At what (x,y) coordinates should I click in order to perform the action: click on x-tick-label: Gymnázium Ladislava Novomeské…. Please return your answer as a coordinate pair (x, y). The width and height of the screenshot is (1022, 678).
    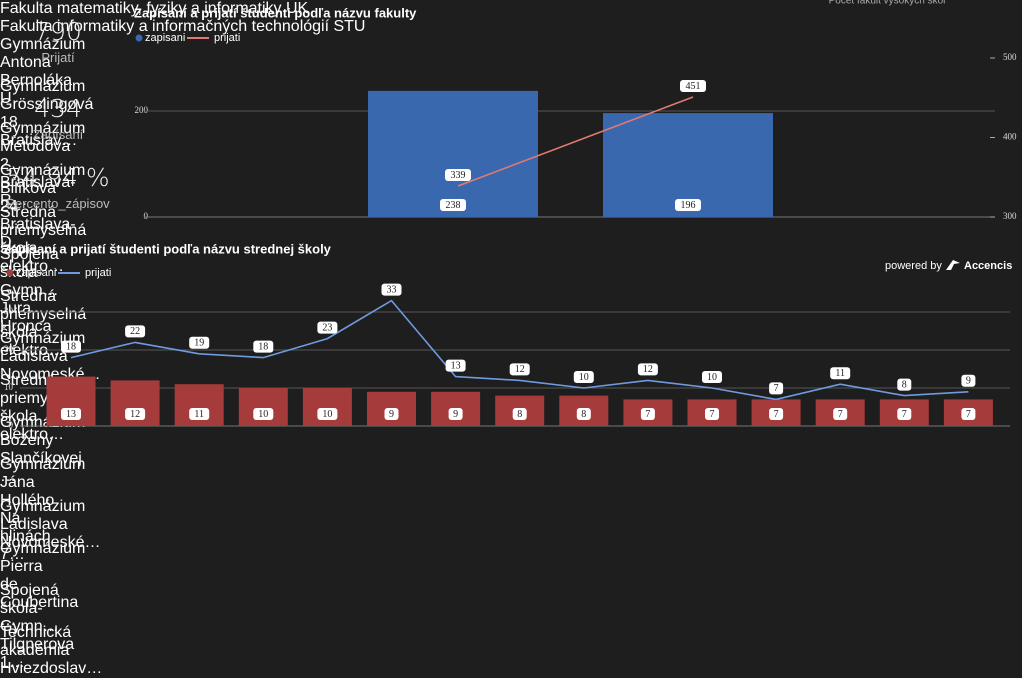
    Looking at the image, I should click on (50, 524).